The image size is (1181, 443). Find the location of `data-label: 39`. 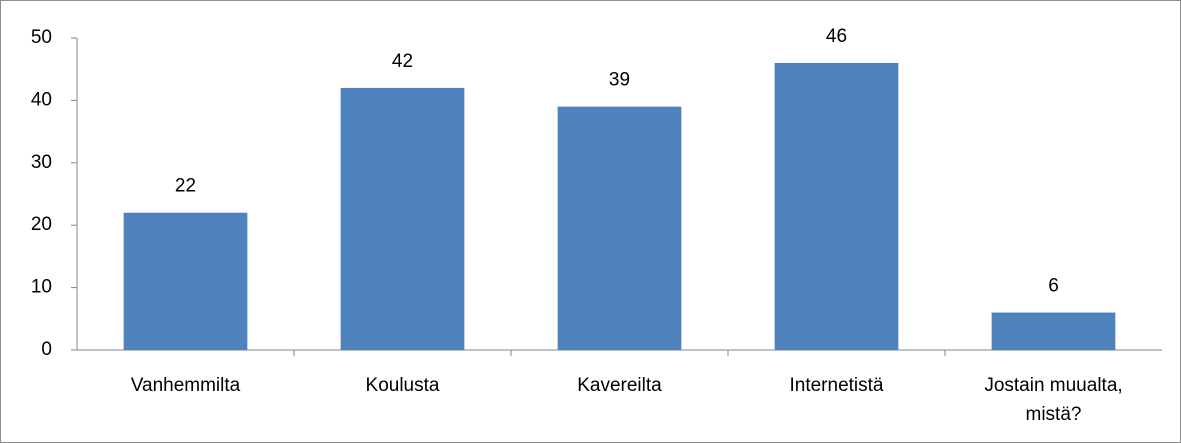

data-label: 39 is located at coordinates (619, 80).